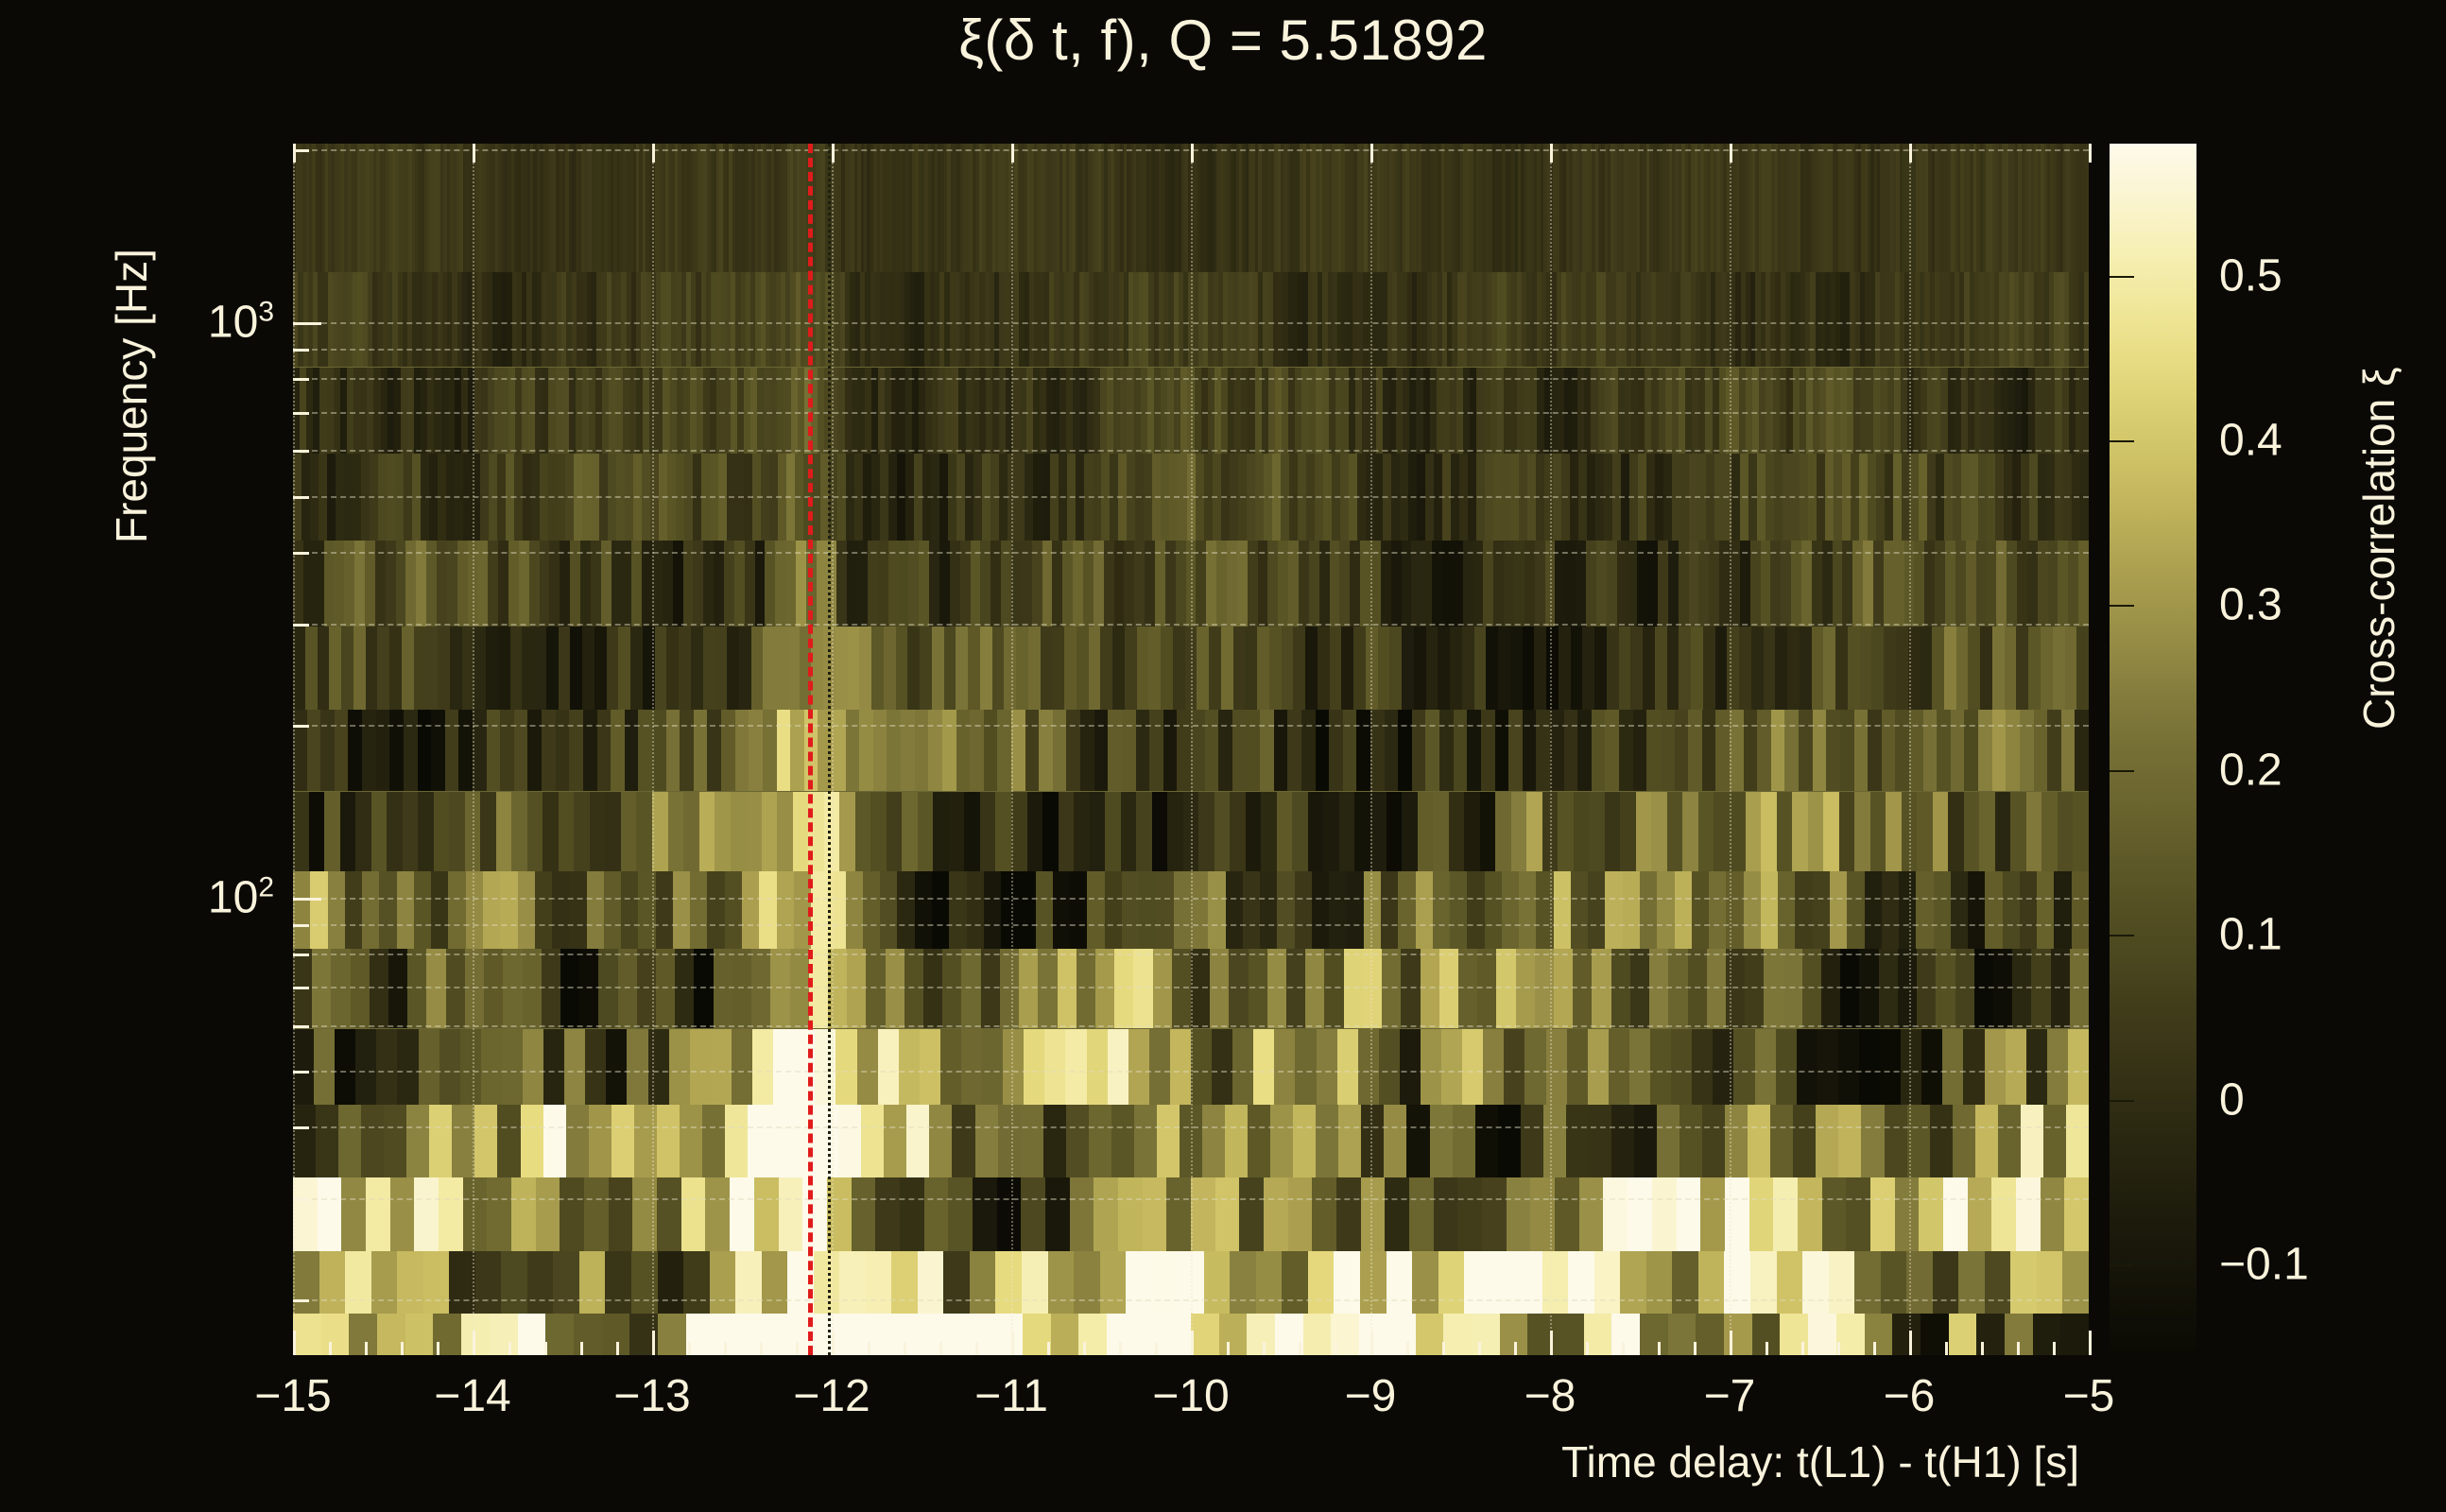 The image size is (2446, 1512). What do you see at coordinates (2232, 1099) in the screenshot?
I see `colorbar-tick-label: 0` at bounding box center [2232, 1099].